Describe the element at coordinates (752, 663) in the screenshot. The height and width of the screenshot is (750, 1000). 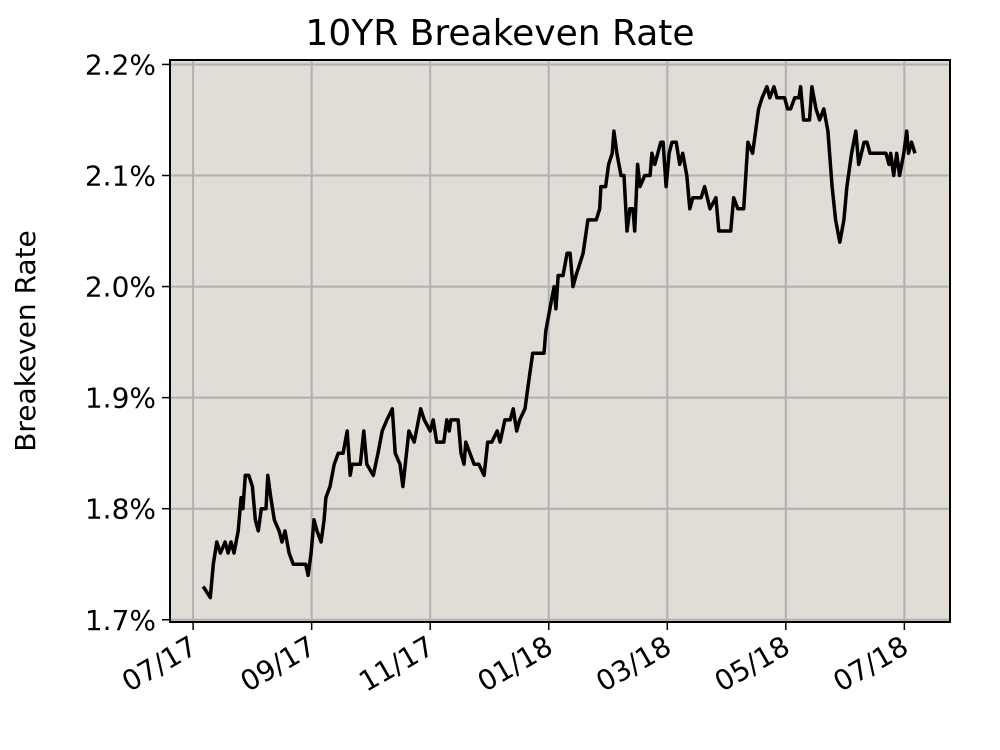
I see `x-tick-label: 05/18` at that location.